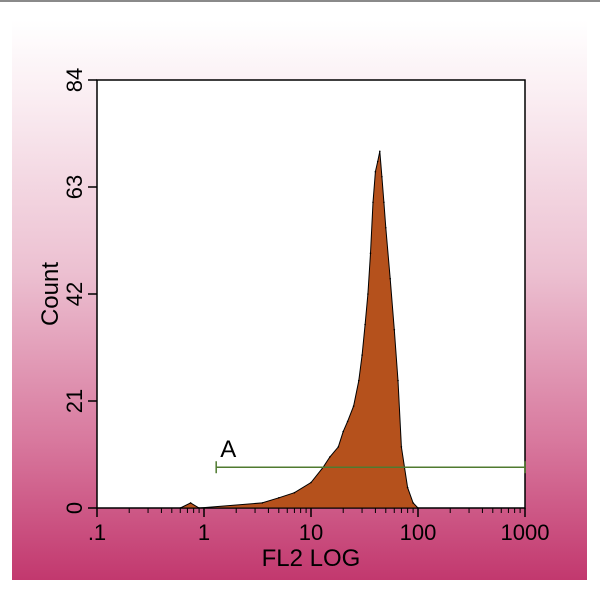 This screenshot has height=593, width=600. I want to click on y-axis-ticks: 0 21 42 63 84, so click(79, 291).